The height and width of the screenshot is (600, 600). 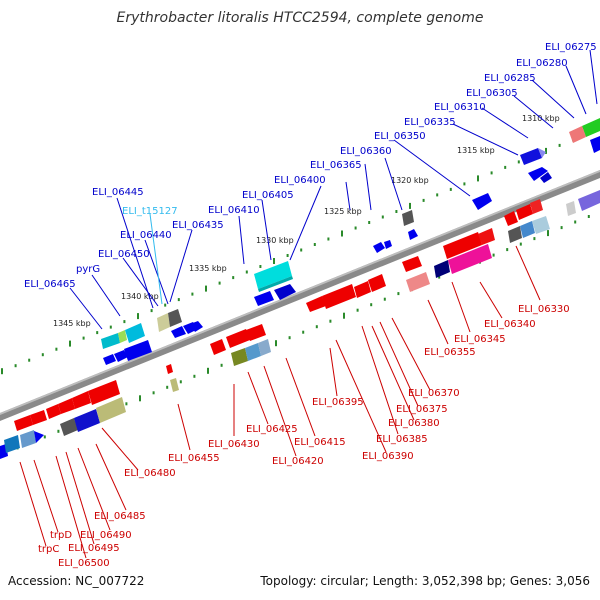 I want to click on gene-label: ELI_06275, so click(x=571, y=47).